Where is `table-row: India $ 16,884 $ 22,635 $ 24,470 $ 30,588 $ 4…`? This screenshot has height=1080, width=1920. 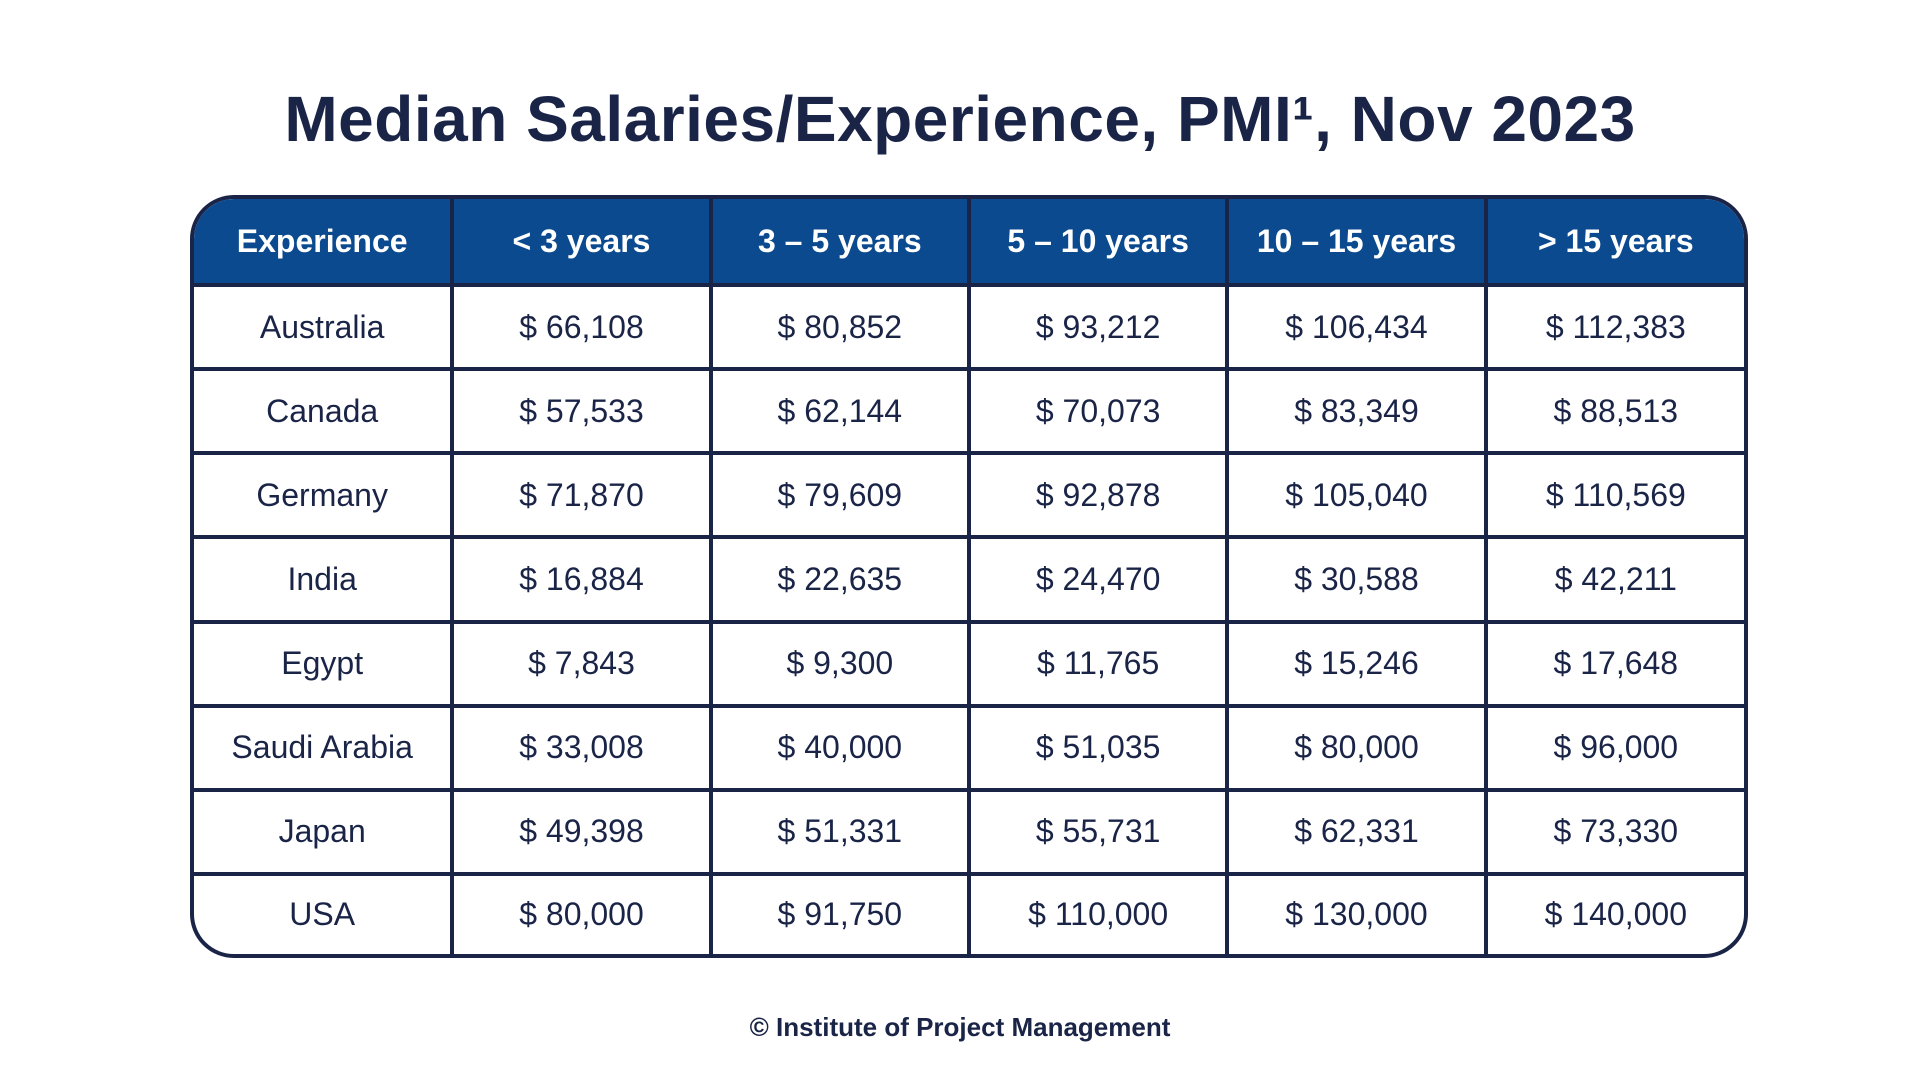
table-row: India $ 16,884 $ 22,635 $ 24,470 $ 30,588 $ 4… is located at coordinates (969, 579).